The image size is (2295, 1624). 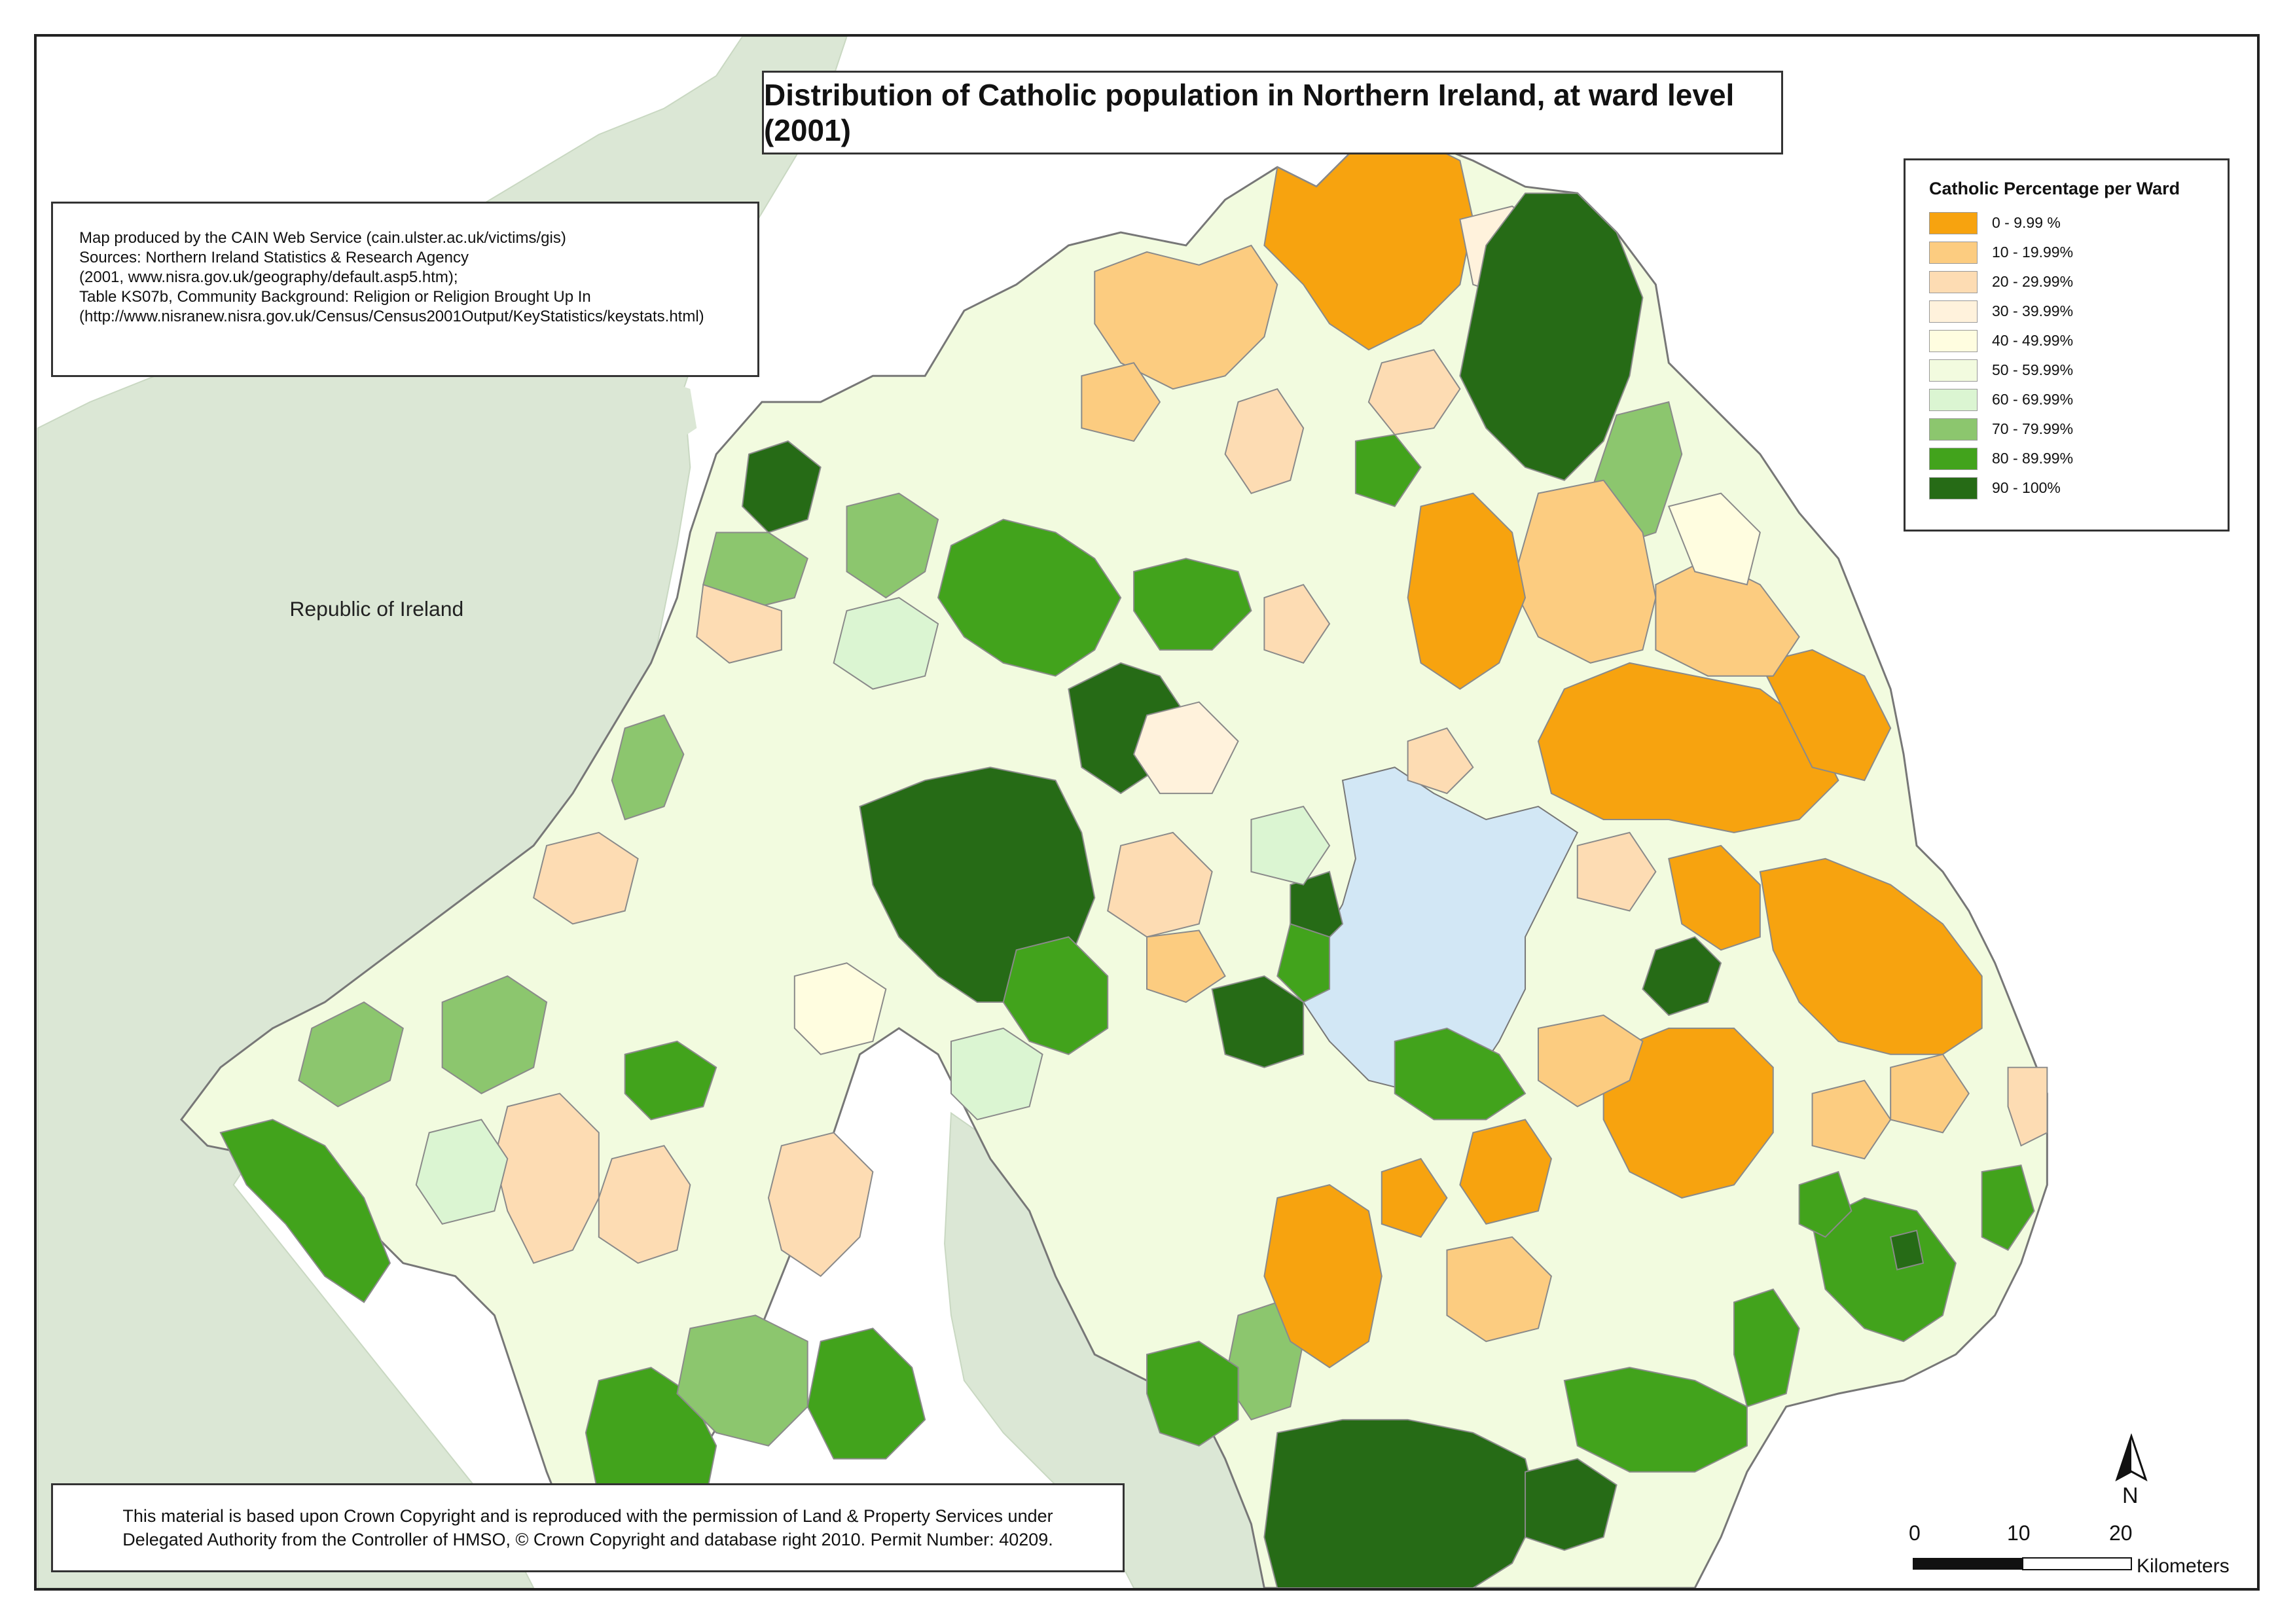 I want to click on legend-item: 40 - 49.99%, so click(x=2067, y=340).